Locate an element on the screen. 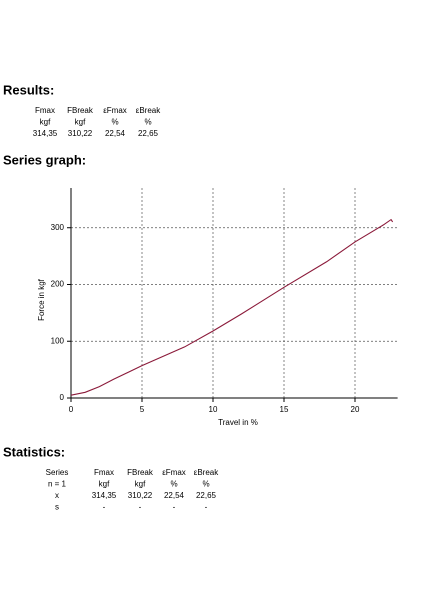 The width and height of the screenshot is (424, 600). statistics-cell: 22,54 is located at coordinates (174, 495).